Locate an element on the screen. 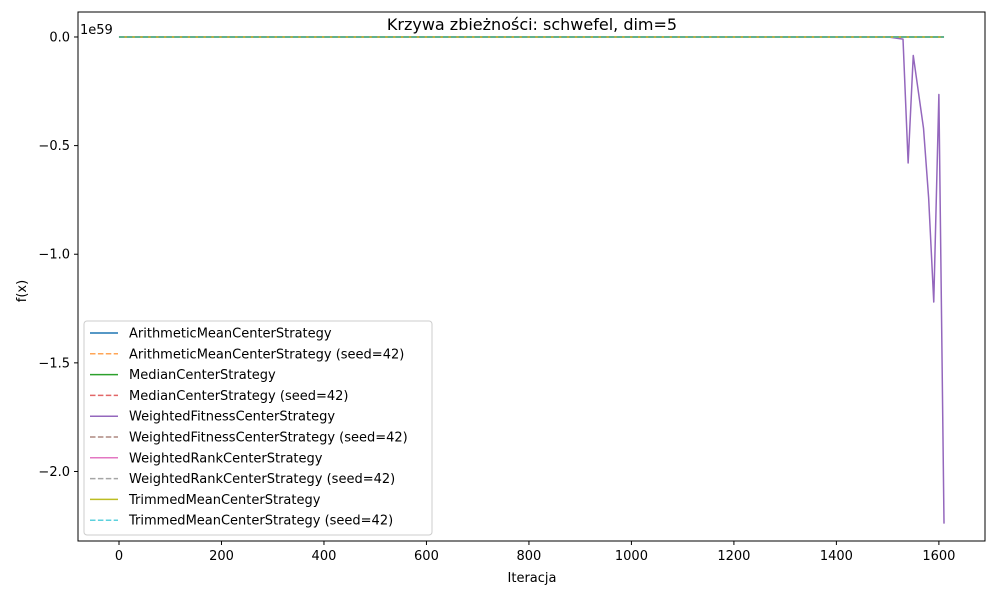  legend-entry-label: MedianCenterStrategy (seed=42) is located at coordinates (238, 396).